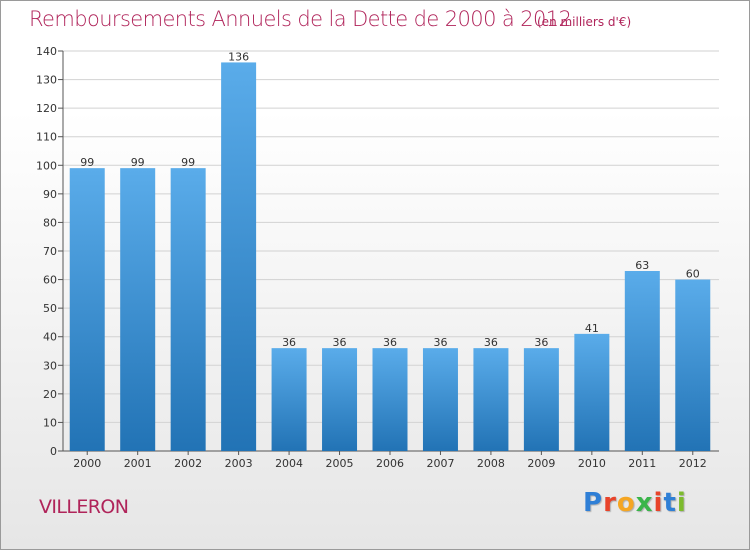 The width and height of the screenshot is (750, 550). I want to click on x-tick-label: 2008, so click(491, 463).